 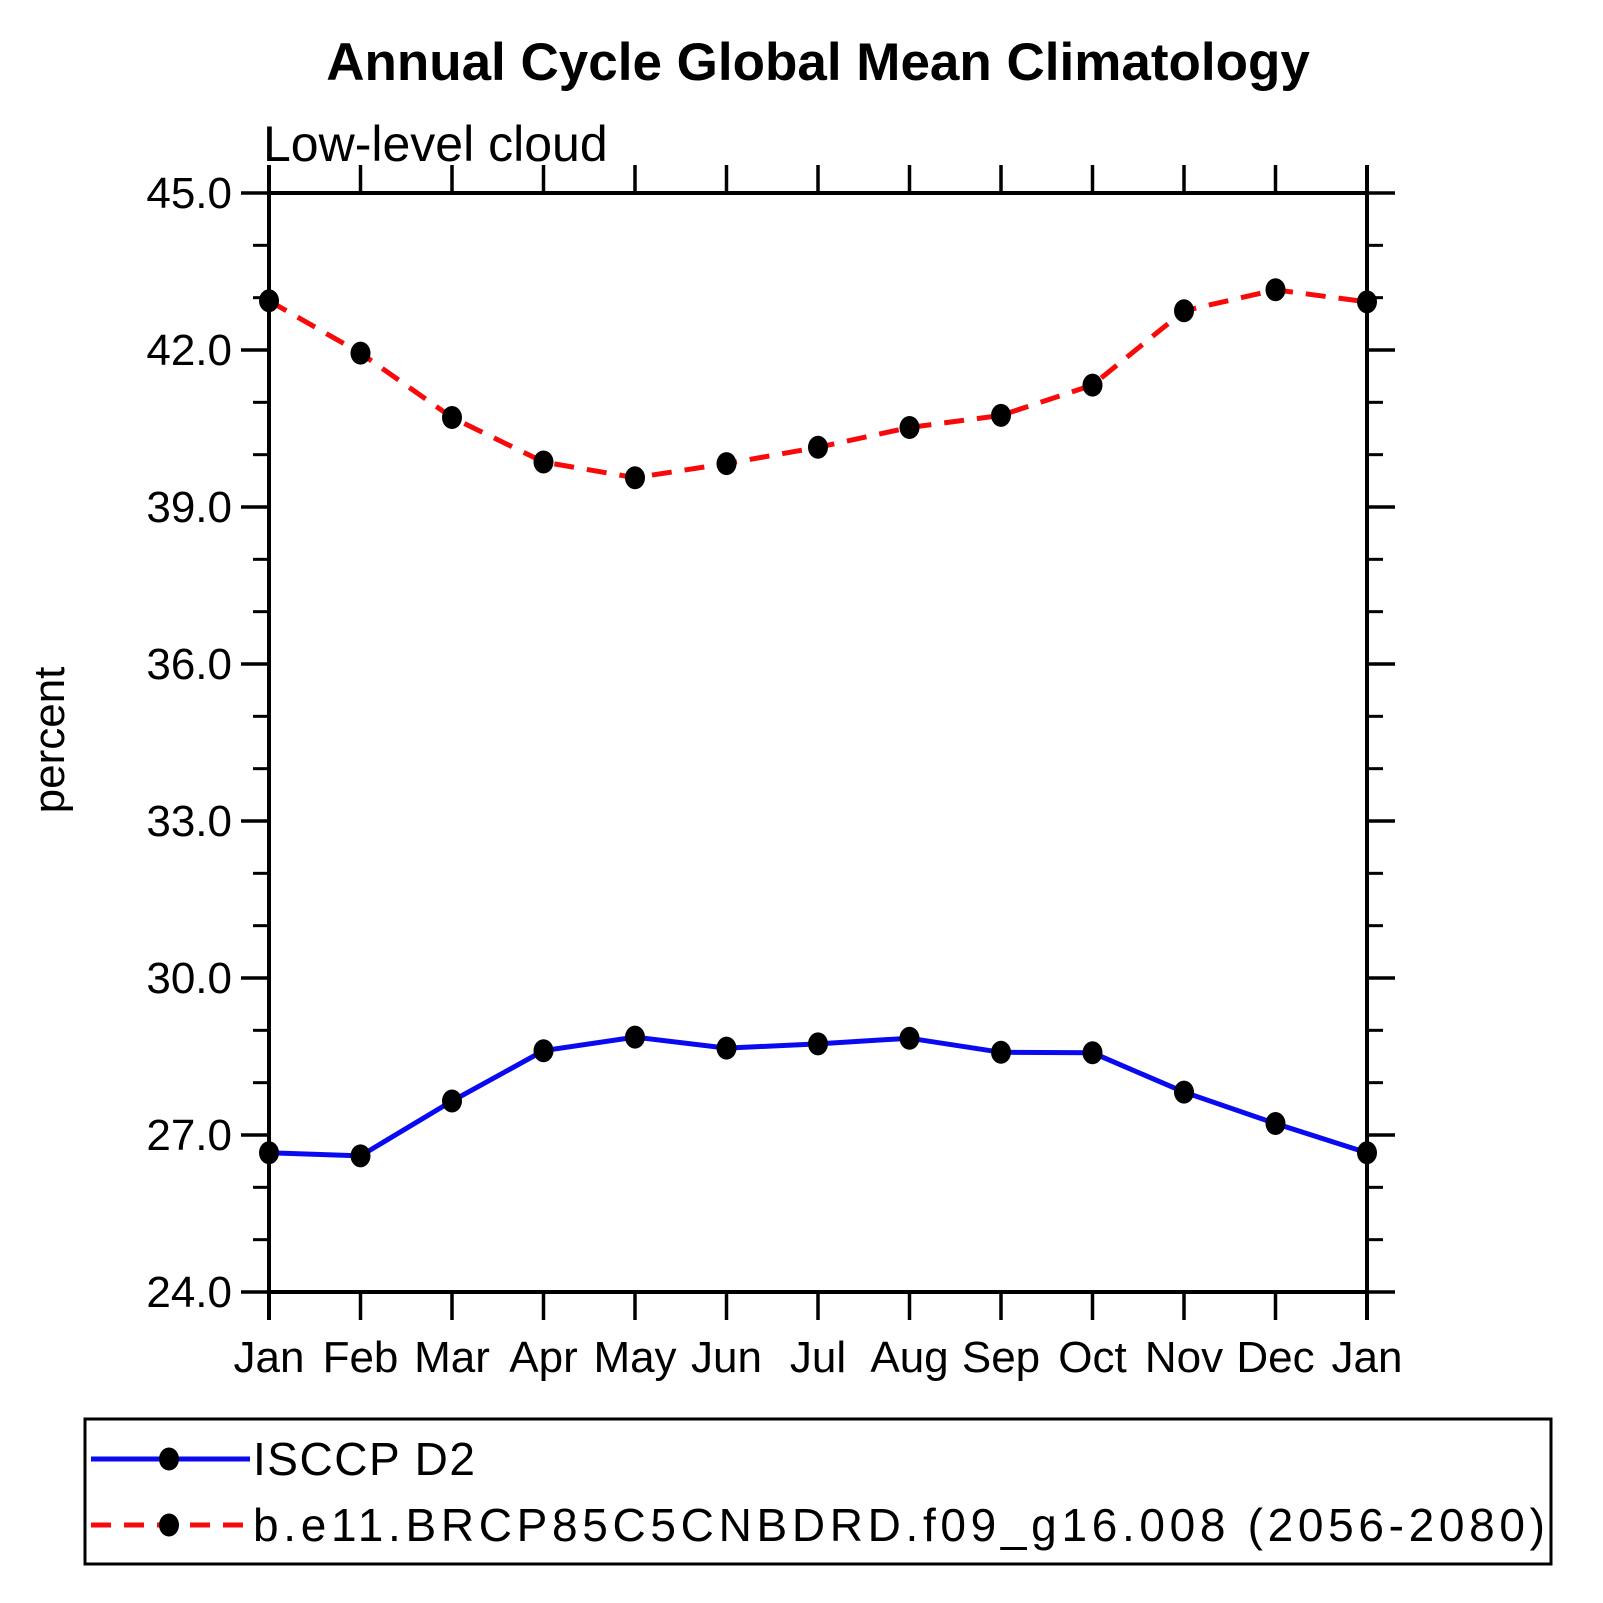 I want to click on x-tick-label: Aug, so click(x=909, y=1357).